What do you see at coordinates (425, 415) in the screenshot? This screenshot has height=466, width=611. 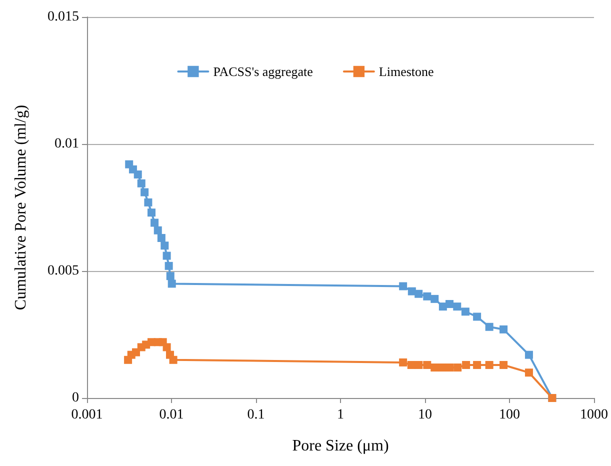 I see `x-tick-label: 10` at bounding box center [425, 415].